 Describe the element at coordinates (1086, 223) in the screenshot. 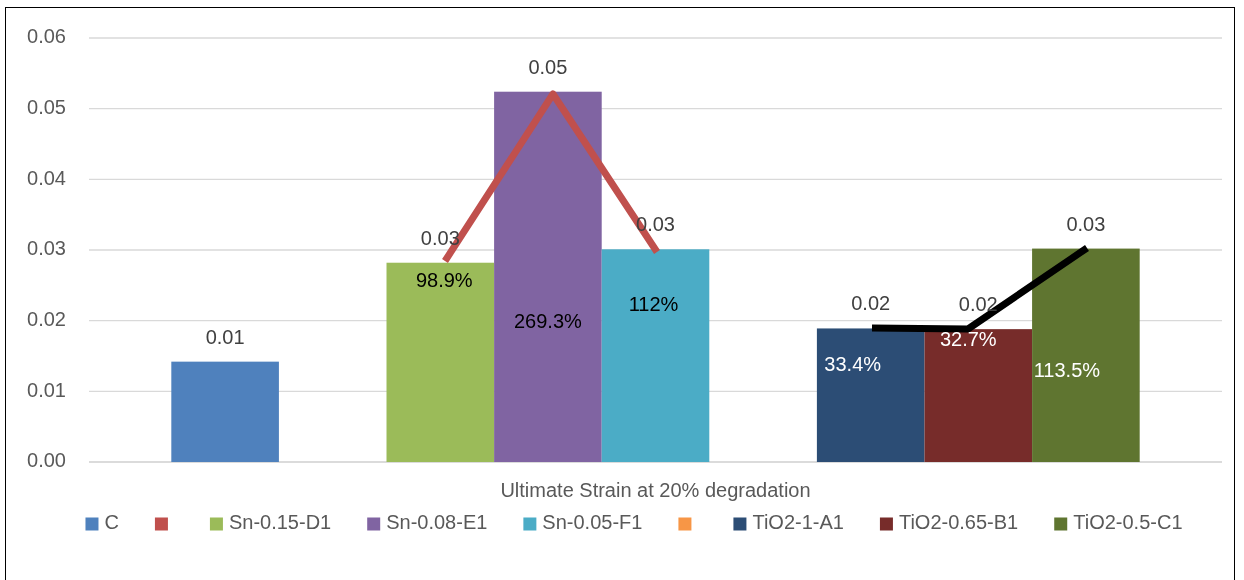

I see `data-label: 0.03` at that location.